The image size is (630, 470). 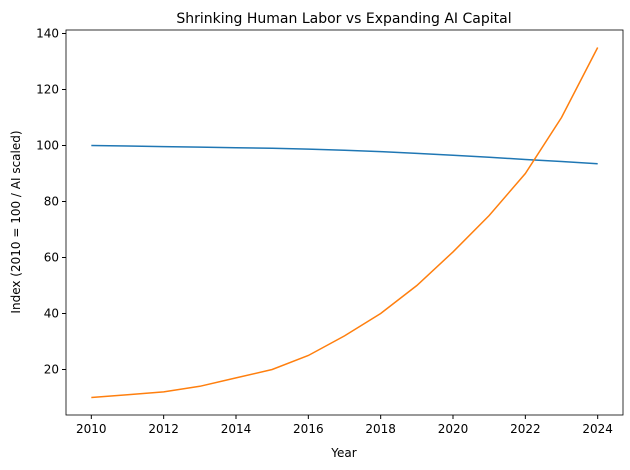 I want to click on y-axis-label: Index (2010 = 100 / AI scaled), so click(x=16, y=221).